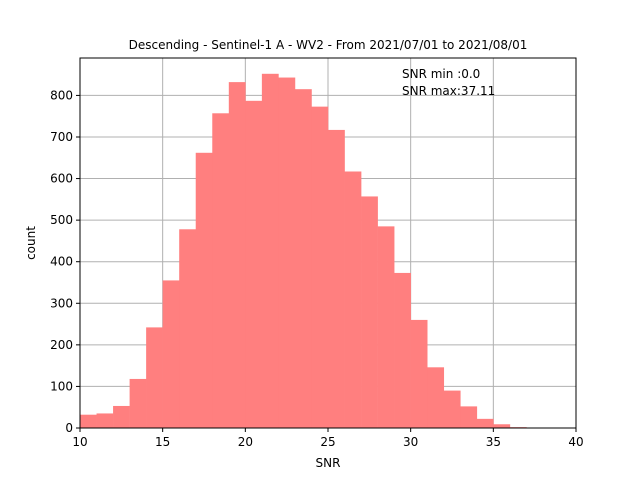  I want to click on x-tick-label: 10, so click(79, 442).